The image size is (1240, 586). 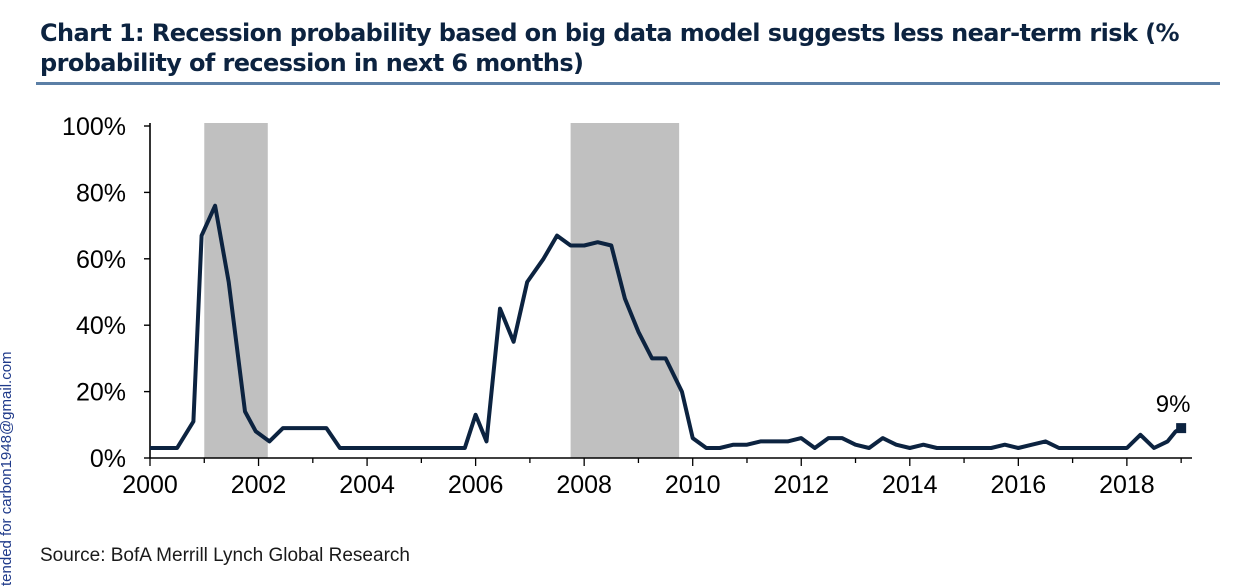 What do you see at coordinates (476, 485) in the screenshot?
I see `x-tick-label: 2006` at bounding box center [476, 485].